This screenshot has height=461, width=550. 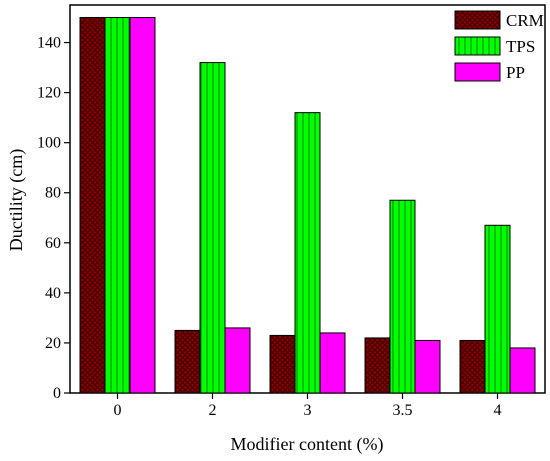 What do you see at coordinates (213, 410) in the screenshot?
I see `x-tick-label: 2` at bounding box center [213, 410].